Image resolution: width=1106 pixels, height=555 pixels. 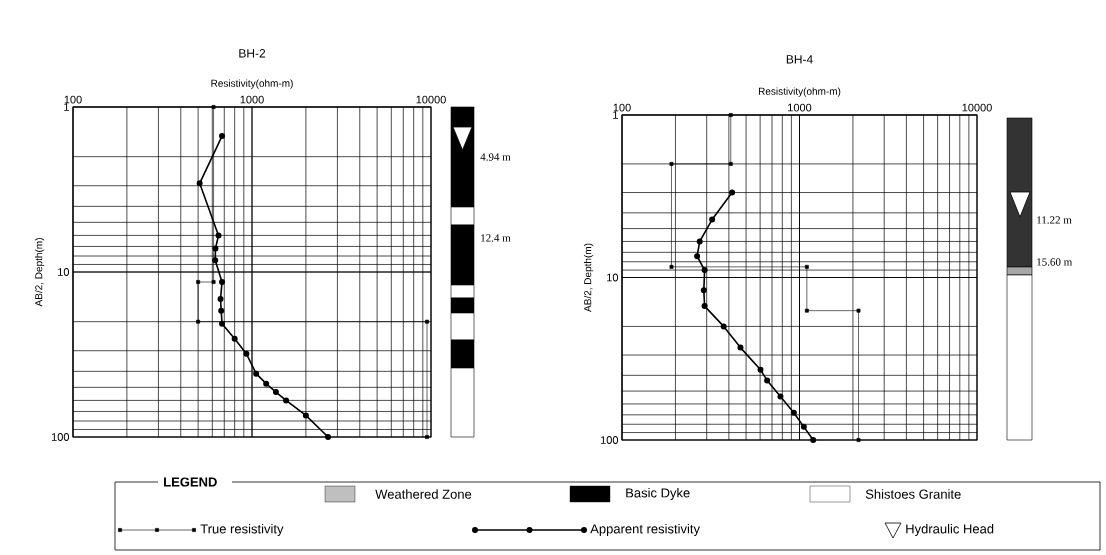 What do you see at coordinates (190, 482) in the screenshot?
I see `text: LEGEND` at bounding box center [190, 482].